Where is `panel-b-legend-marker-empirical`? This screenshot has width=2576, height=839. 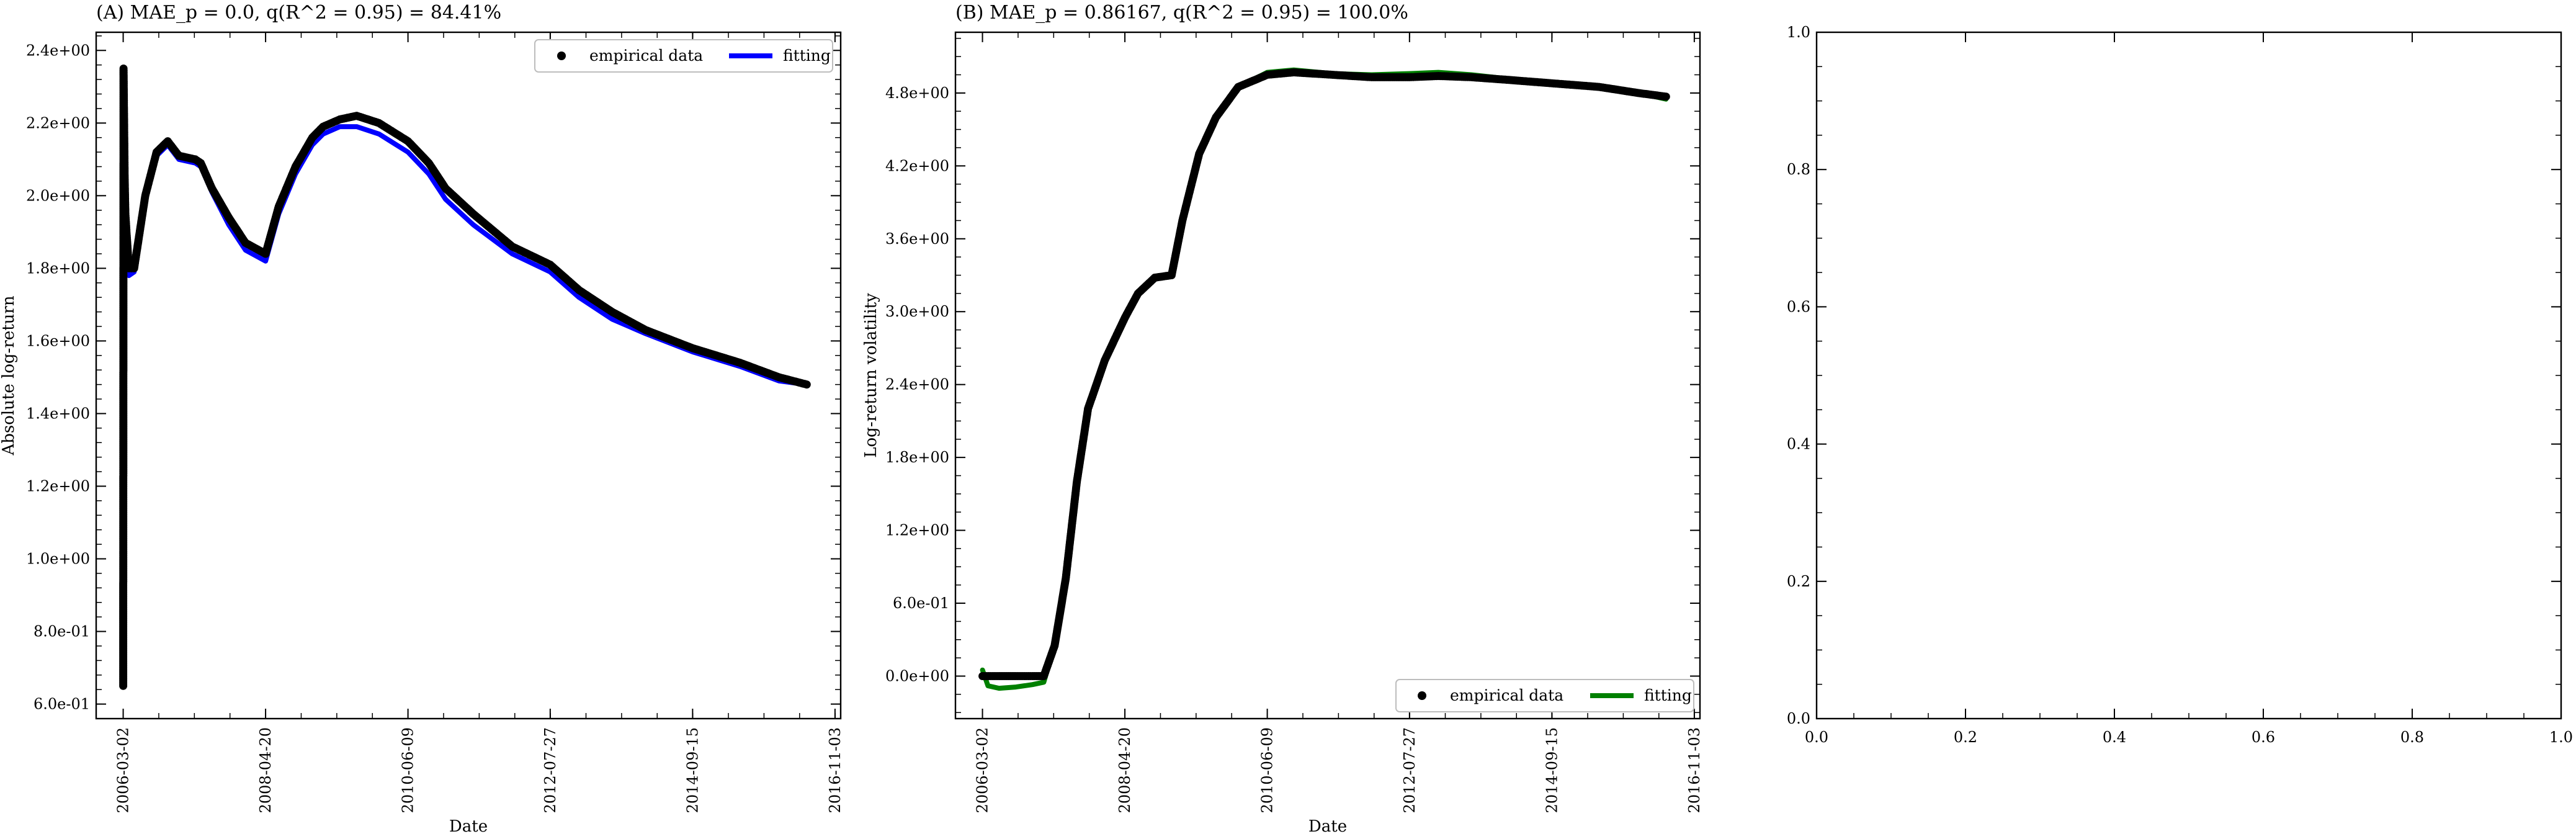
panel-b-legend-marker-empirical is located at coordinates (1422, 696).